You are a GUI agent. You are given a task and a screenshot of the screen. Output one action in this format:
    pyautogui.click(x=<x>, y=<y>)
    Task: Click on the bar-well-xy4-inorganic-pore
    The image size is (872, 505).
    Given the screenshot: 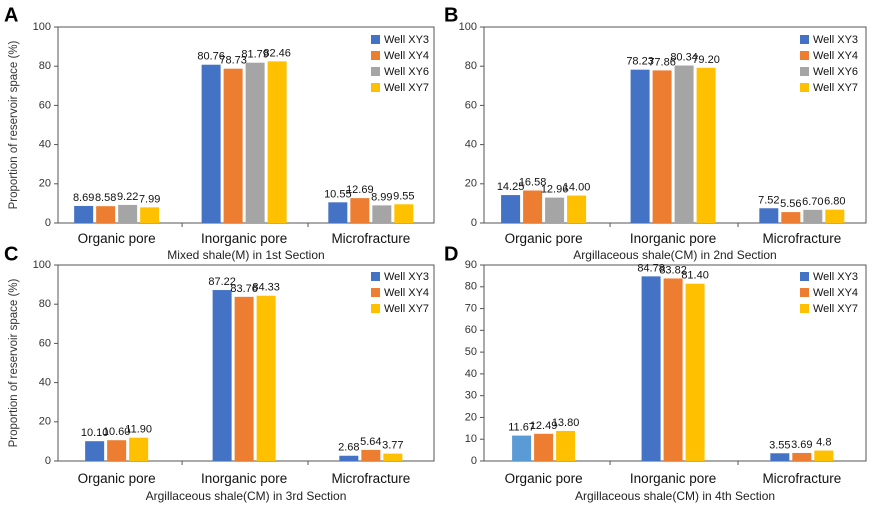 What is the action you would take?
    pyautogui.click(x=662, y=146)
    